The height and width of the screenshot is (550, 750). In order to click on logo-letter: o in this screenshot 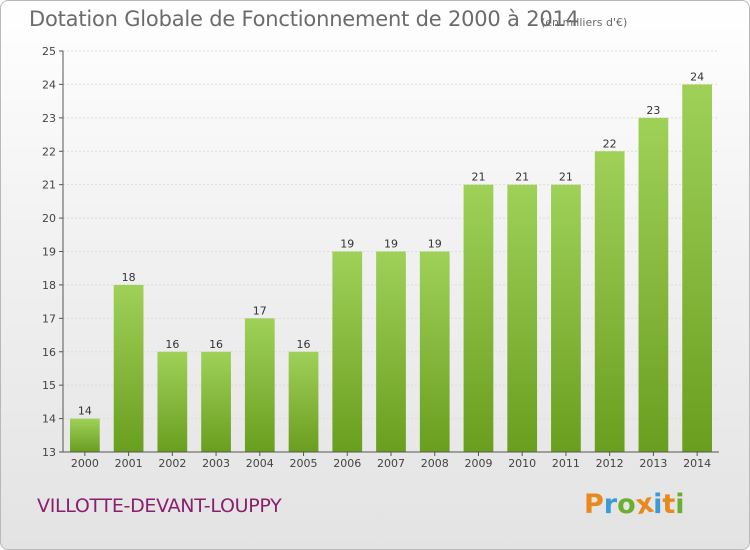, I will do `click(626, 504)`.